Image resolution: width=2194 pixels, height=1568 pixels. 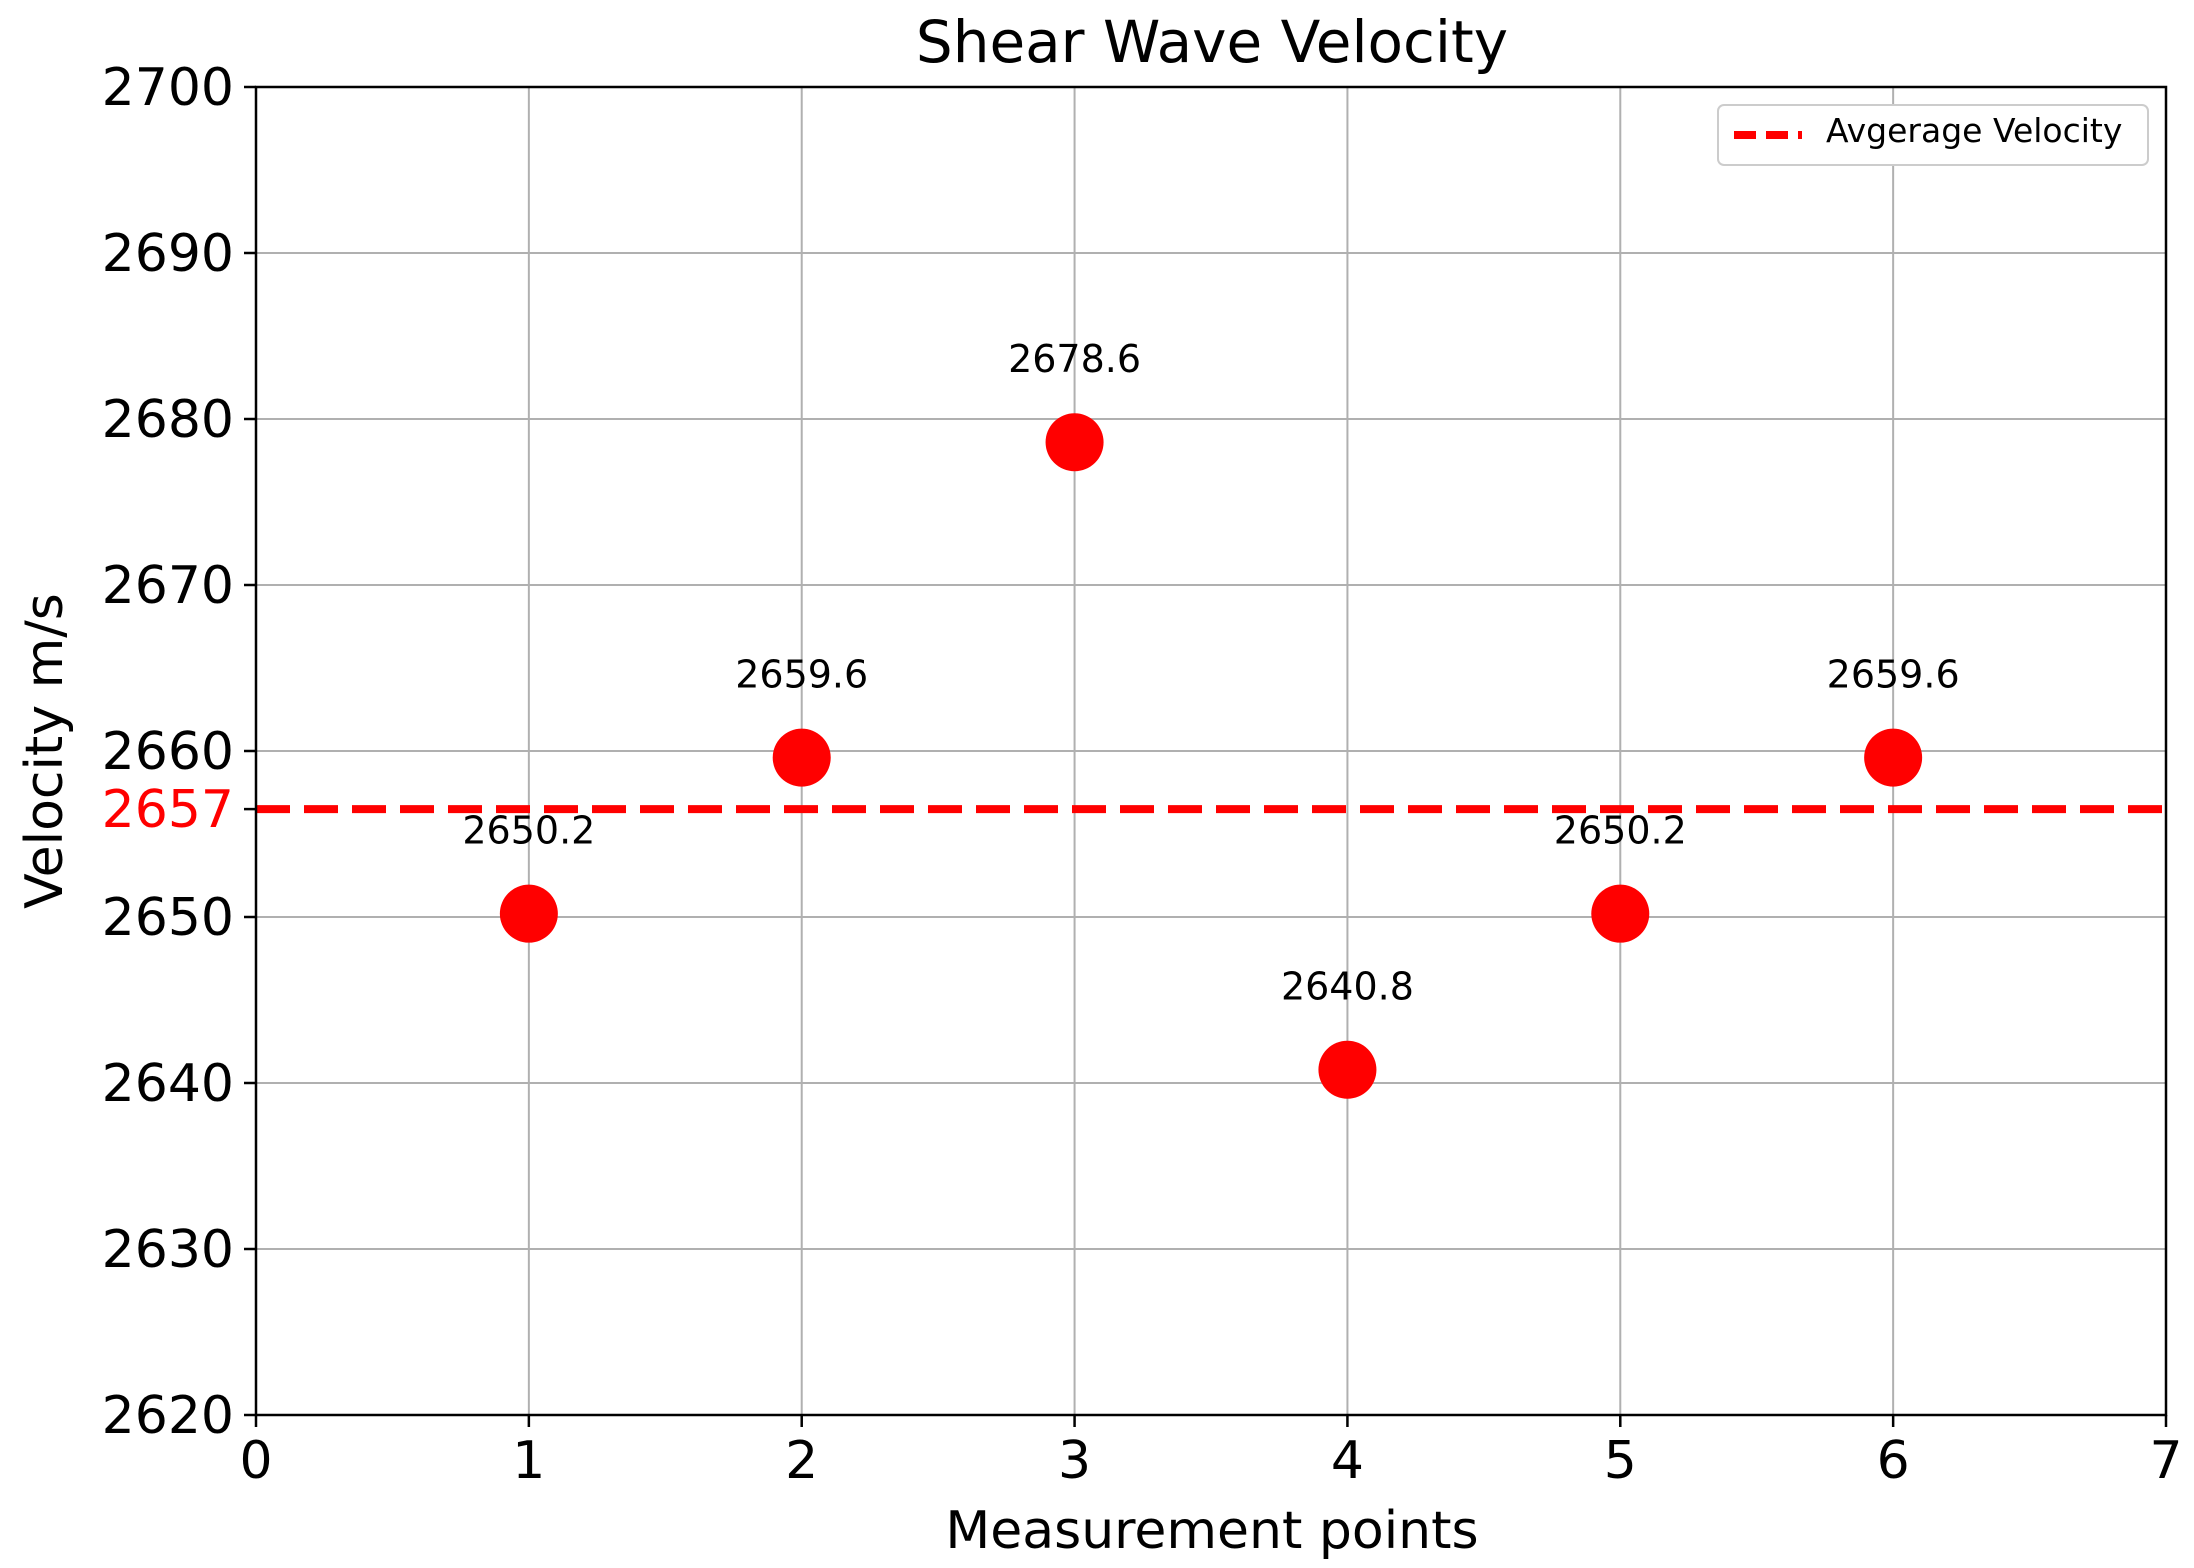 What do you see at coordinates (168, 420) in the screenshot?
I see `y-tick-label: 2680` at bounding box center [168, 420].